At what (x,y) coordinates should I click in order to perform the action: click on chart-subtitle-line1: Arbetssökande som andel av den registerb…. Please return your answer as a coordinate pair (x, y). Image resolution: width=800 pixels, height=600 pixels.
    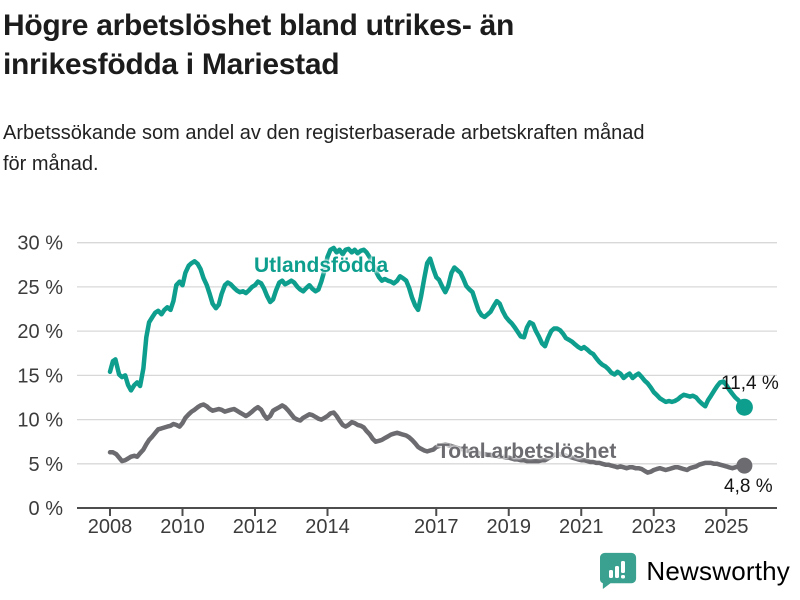
    Looking at the image, I should click on (324, 133).